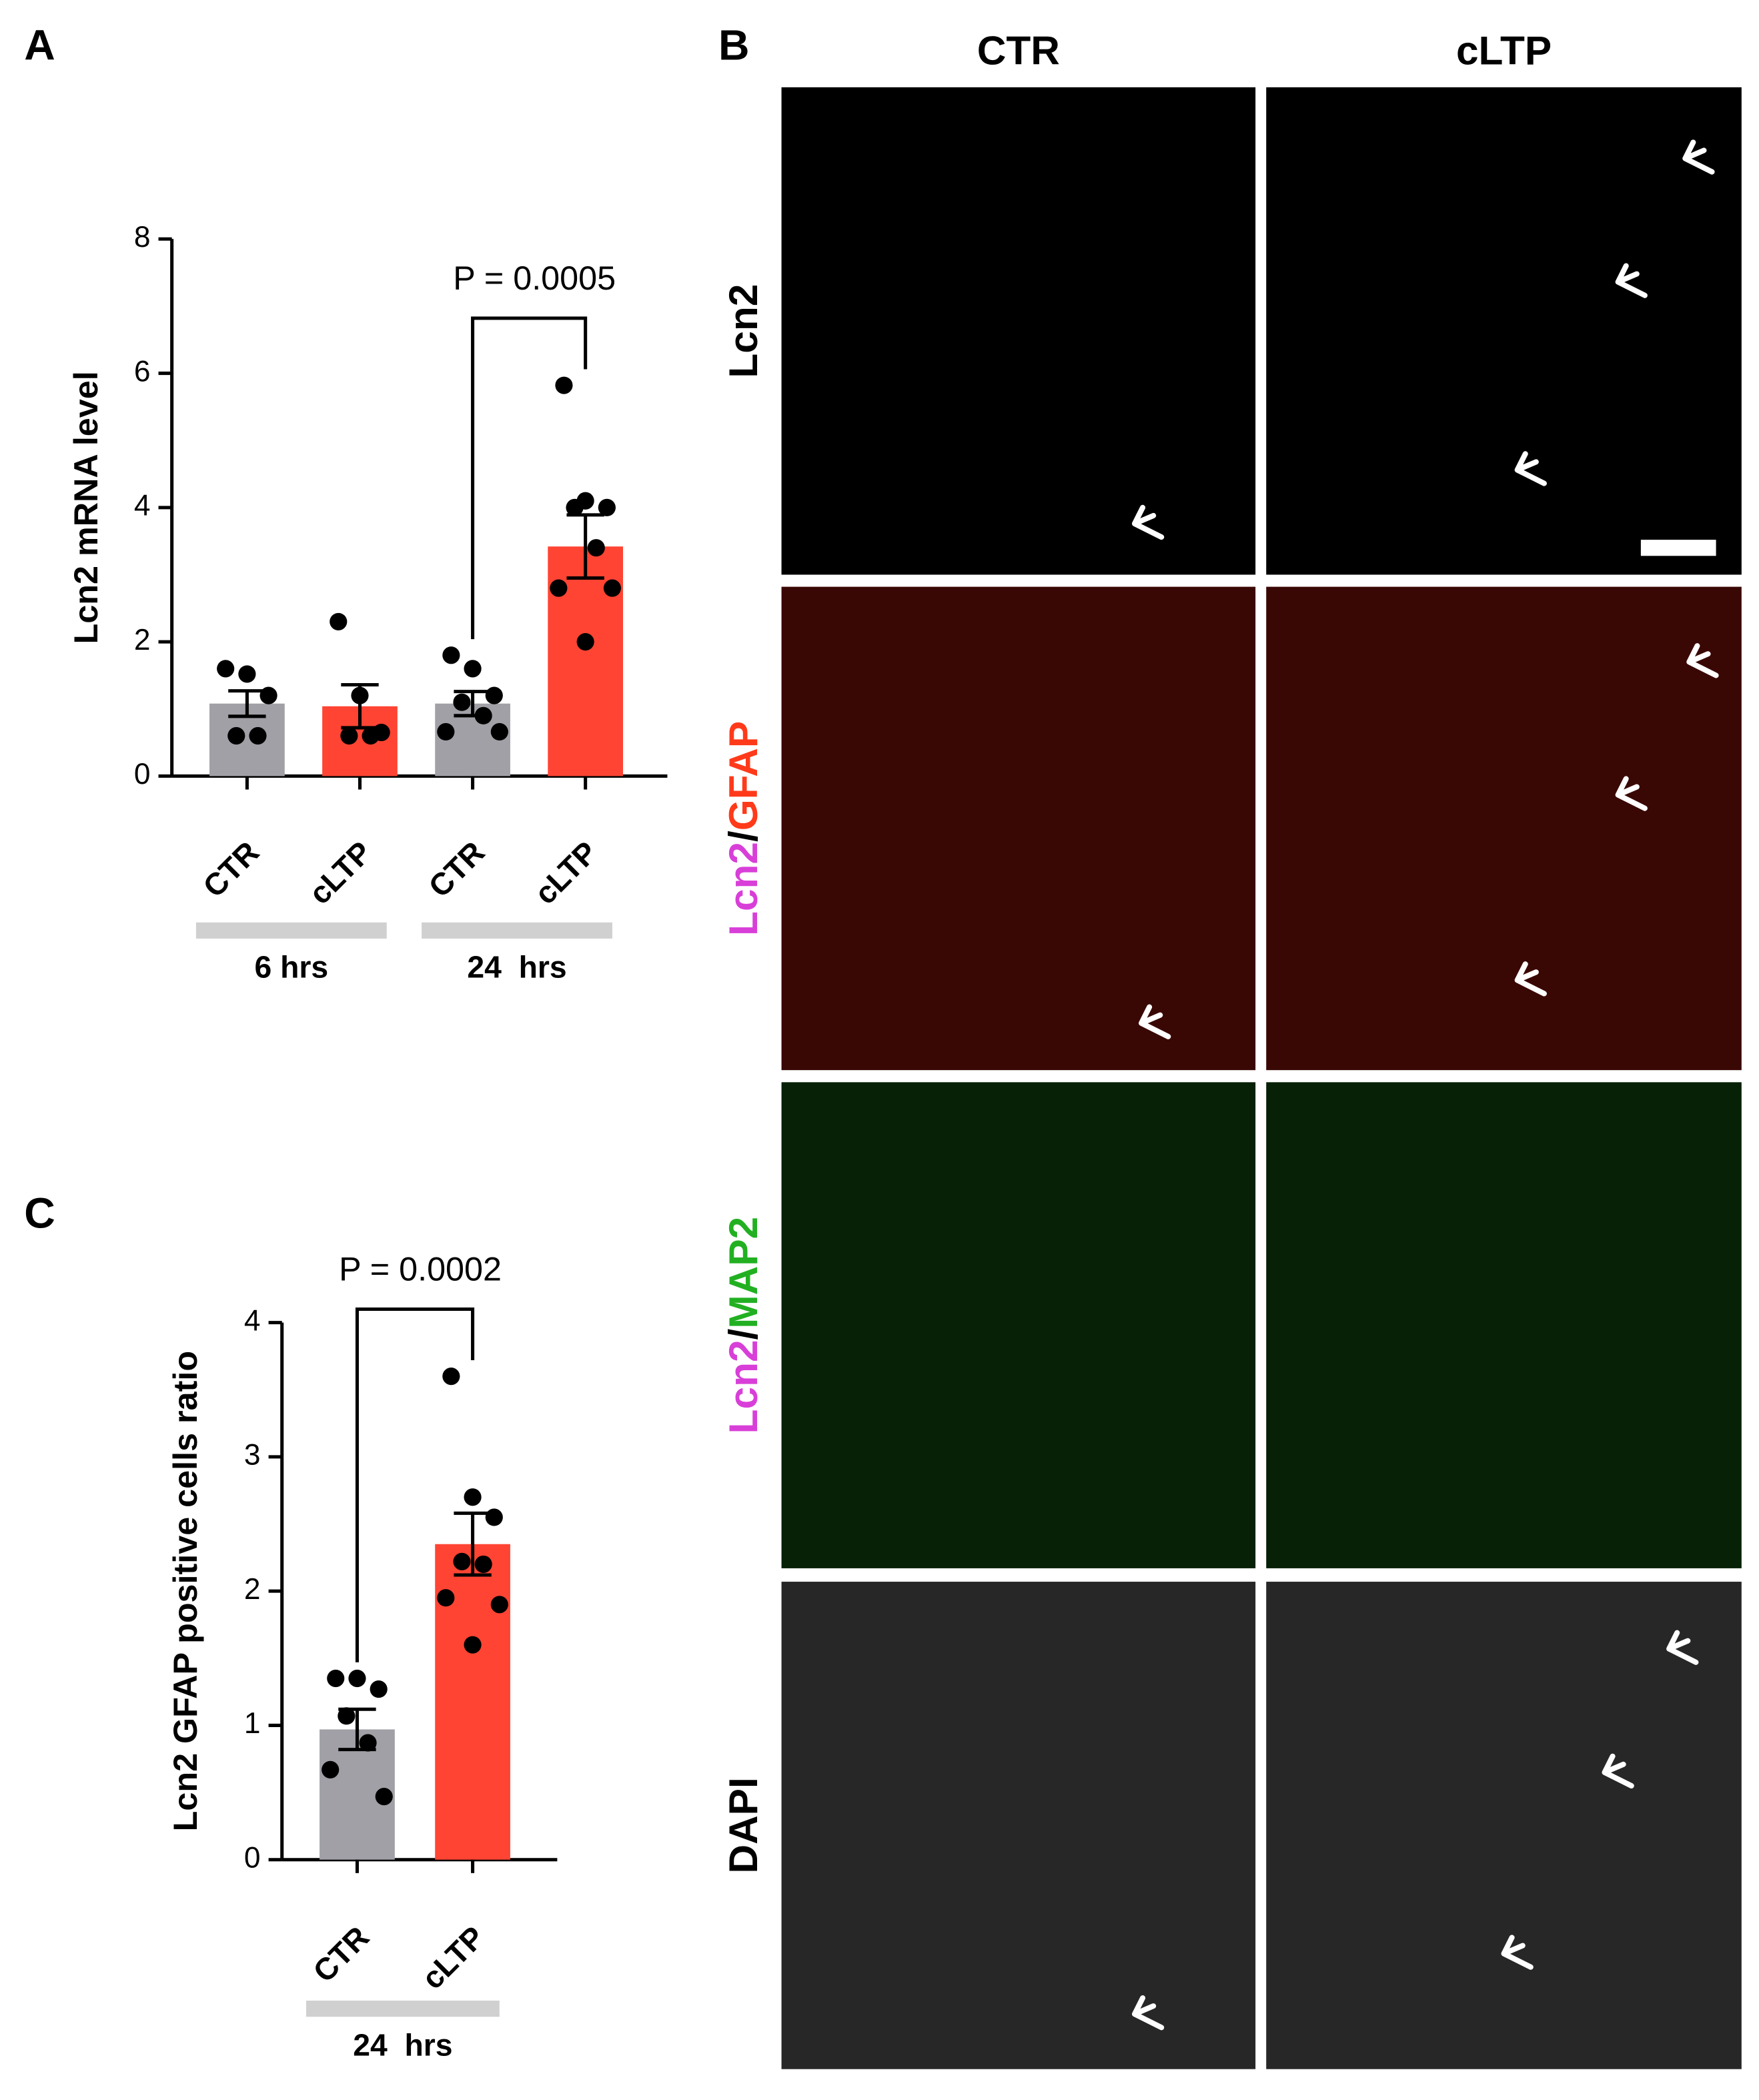 This screenshot has height=2100, width=1759. Describe the element at coordinates (39, 1213) in the screenshot. I see `panel-label: C` at that location.